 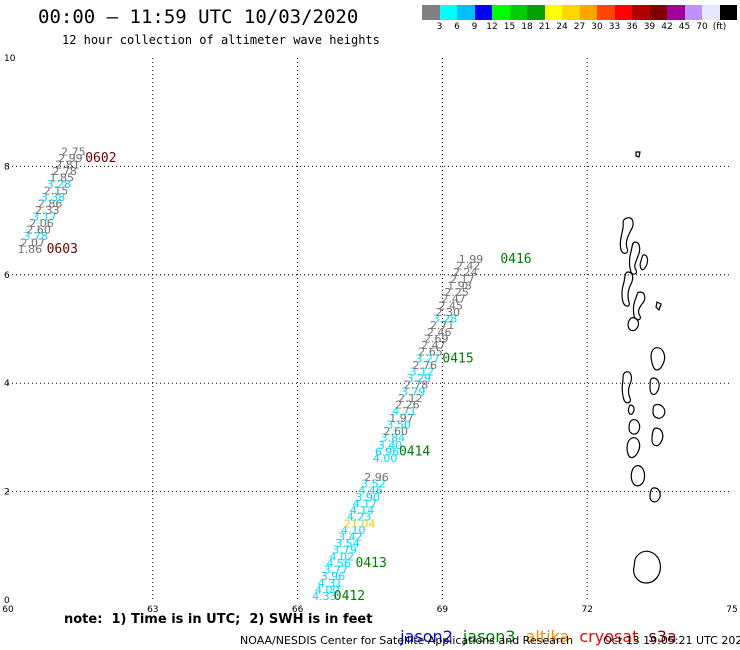 What do you see at coordinates (330, 583) in the screenshot?
I see `wave-height-value: 4.31` at bounding box center [330, 583].